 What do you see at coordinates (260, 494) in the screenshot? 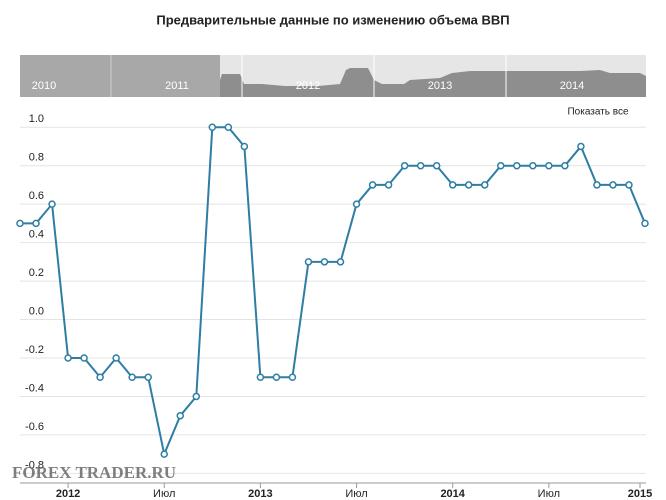
I see `x-tick-label: 2013` at bounding box center [260, 494].